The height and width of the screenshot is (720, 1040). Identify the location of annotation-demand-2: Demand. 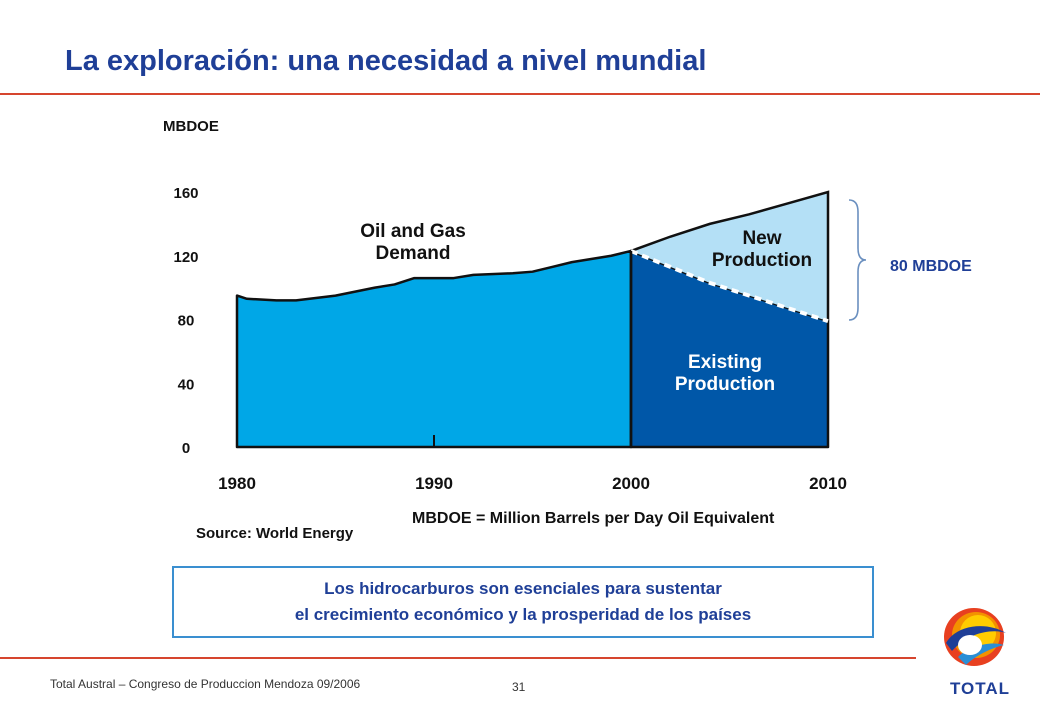
(413, 253).